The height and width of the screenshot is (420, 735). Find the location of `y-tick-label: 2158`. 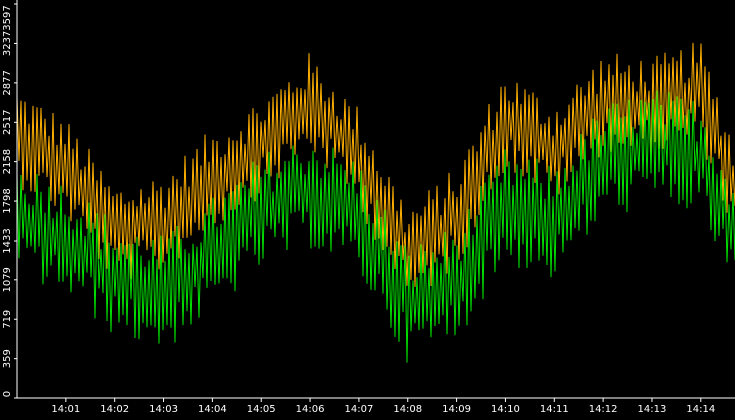

y-tick-label: 2158 is located at coordinates (7, 161).